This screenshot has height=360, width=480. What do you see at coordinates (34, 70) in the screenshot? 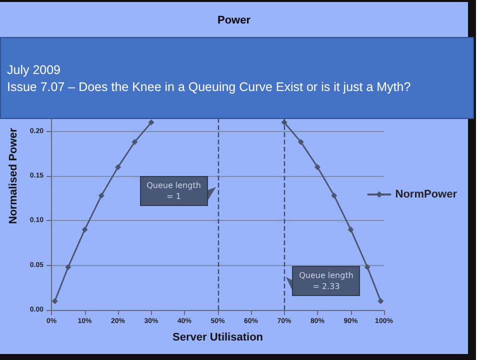
I see `annotation: July 2009` at bounding box center [34, 70].